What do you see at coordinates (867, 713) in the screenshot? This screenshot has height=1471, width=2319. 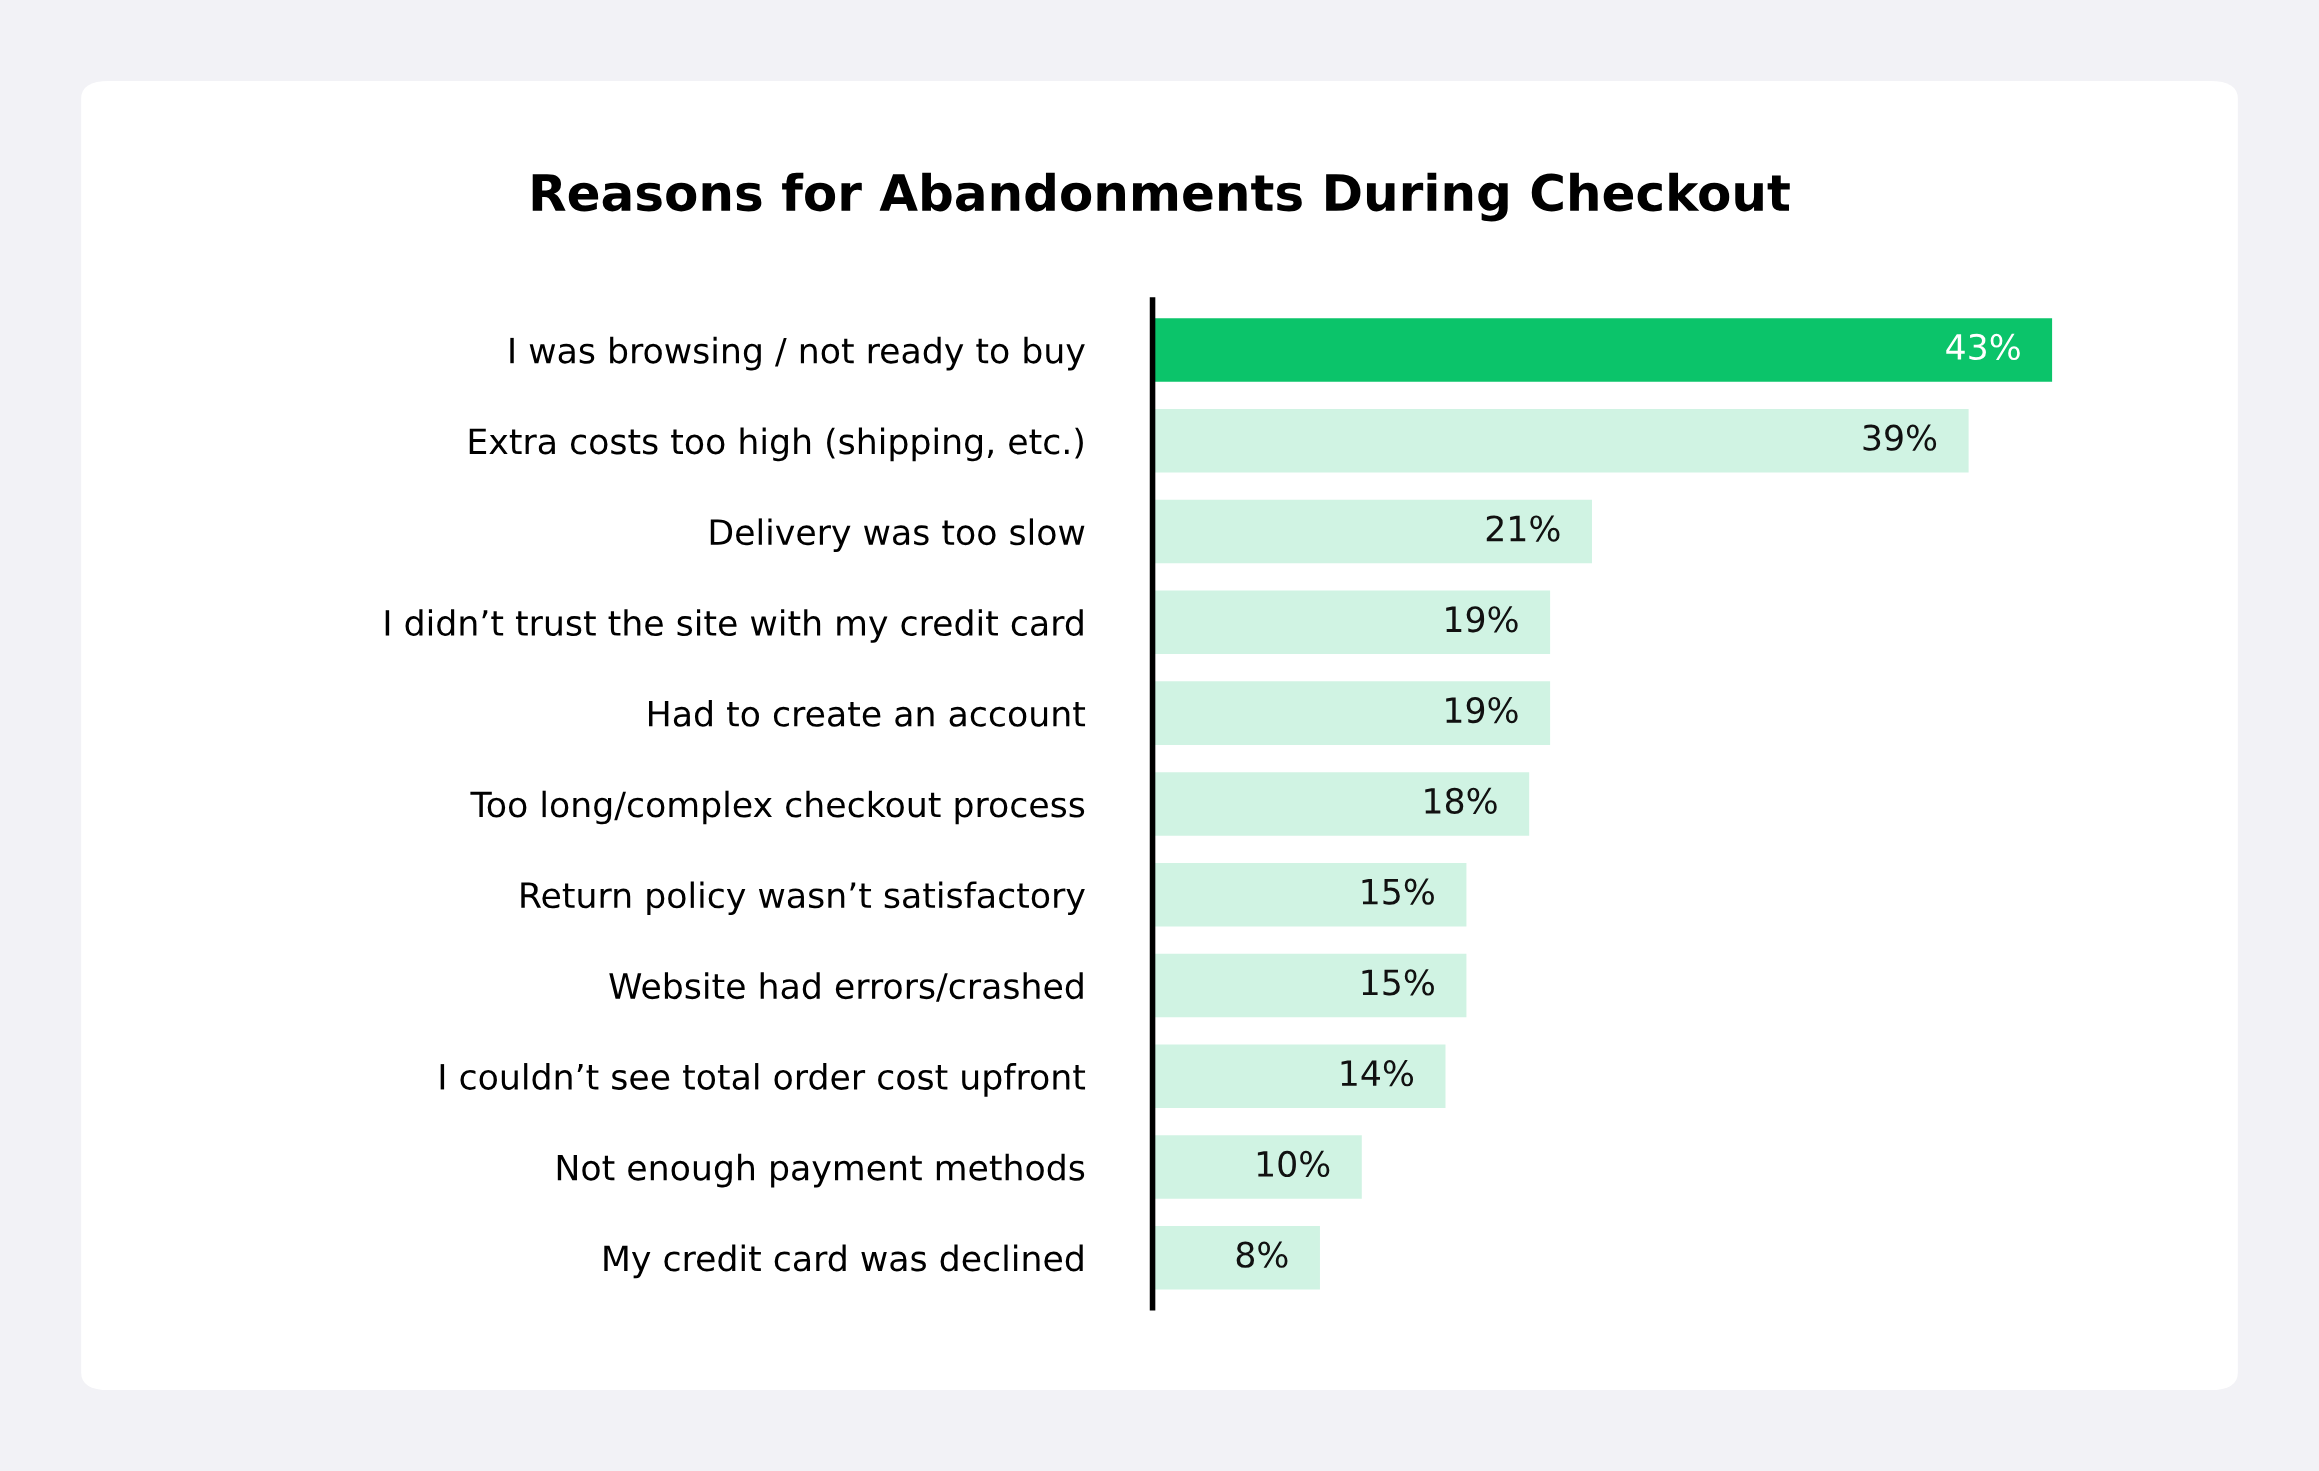 I see `y-tick-label: Had to create an account` at bounding box center [867, 713].